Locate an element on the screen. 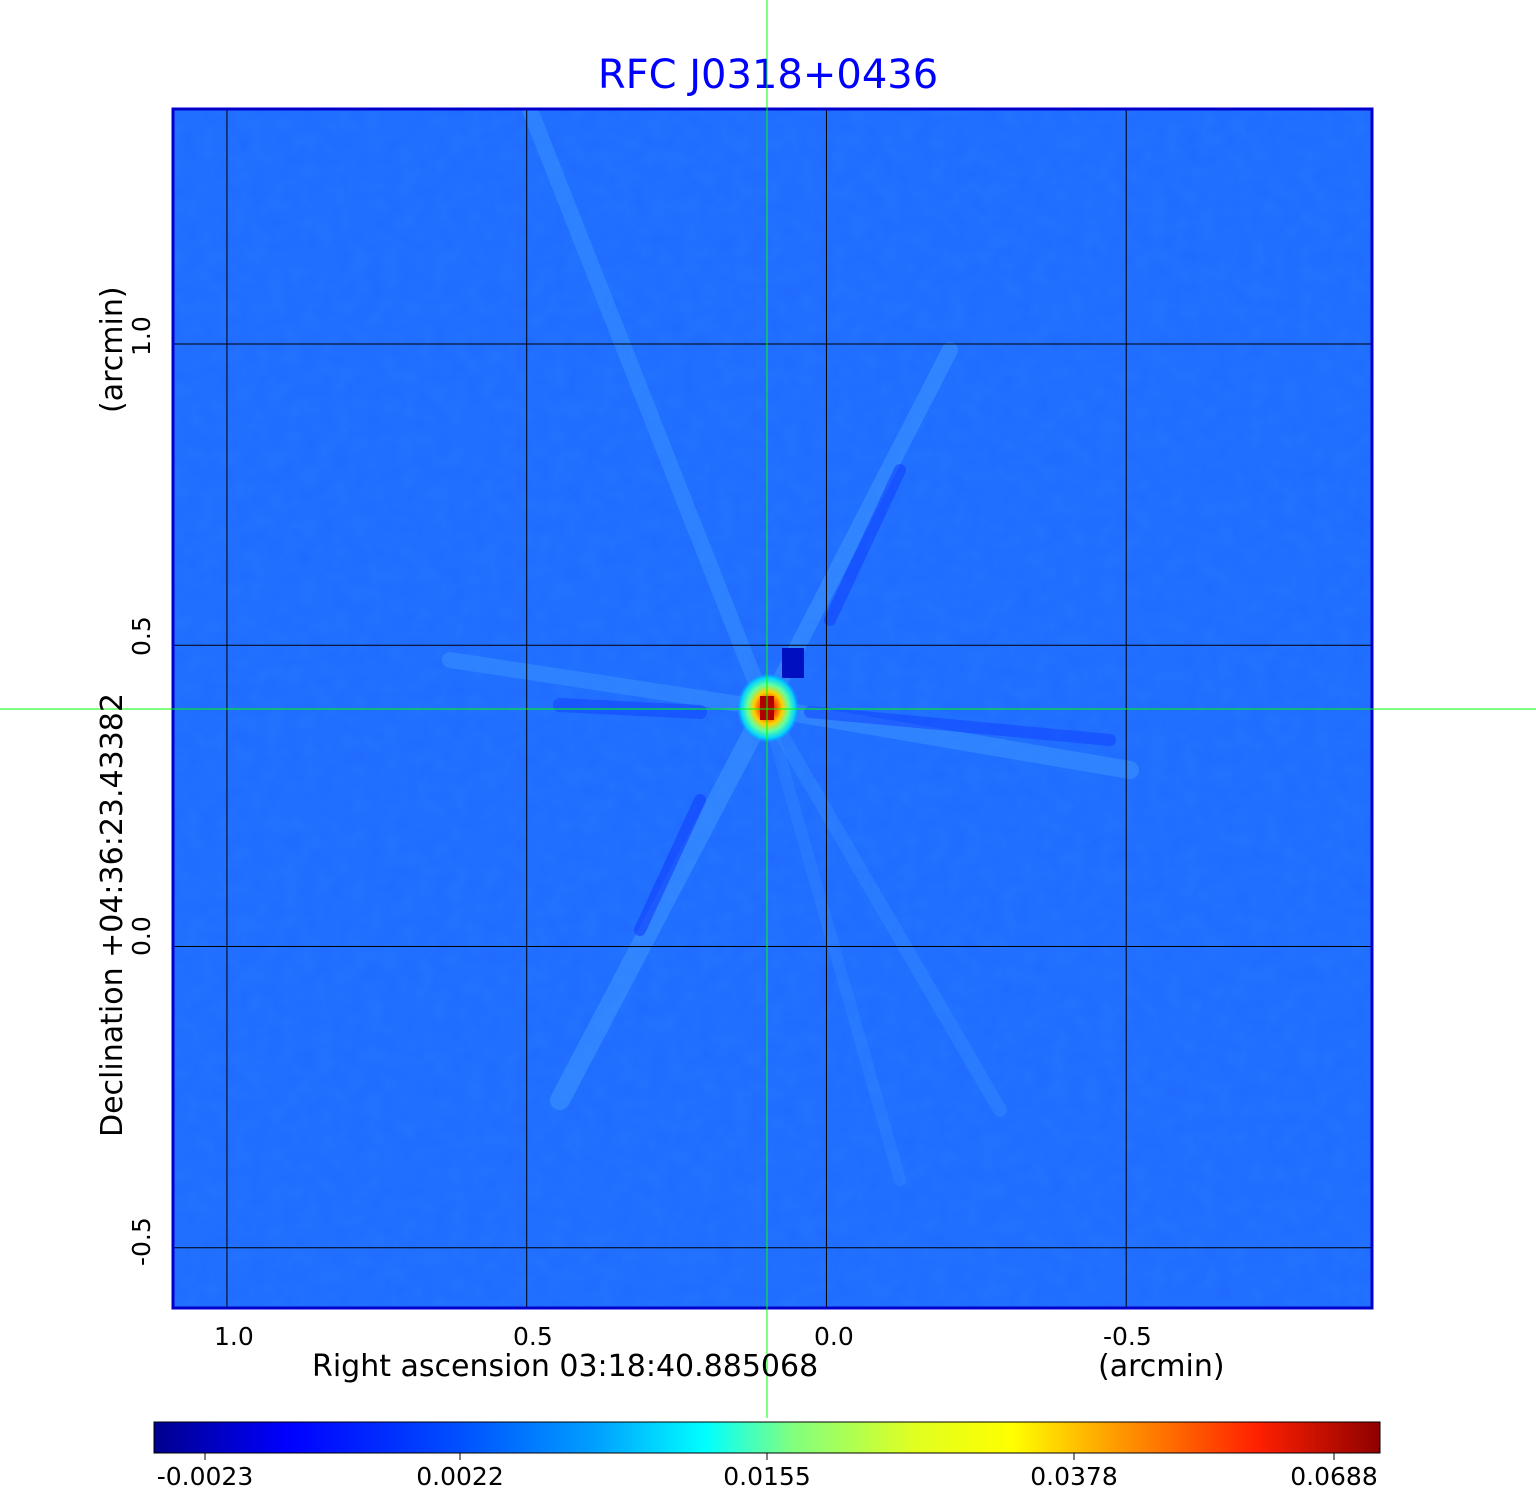 This screenshot has width=1536, height=1511. plot-title: RFC J0318+0436 is located at coordinates (768, 75).